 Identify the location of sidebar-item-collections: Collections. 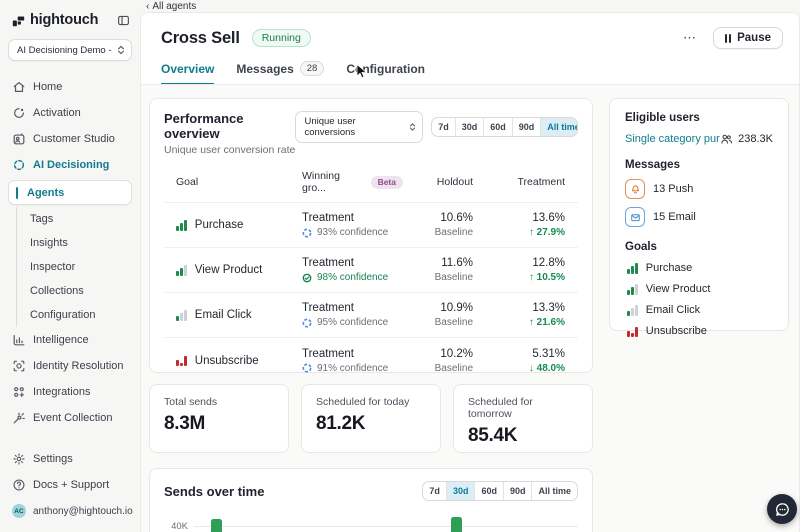
(74, 291).